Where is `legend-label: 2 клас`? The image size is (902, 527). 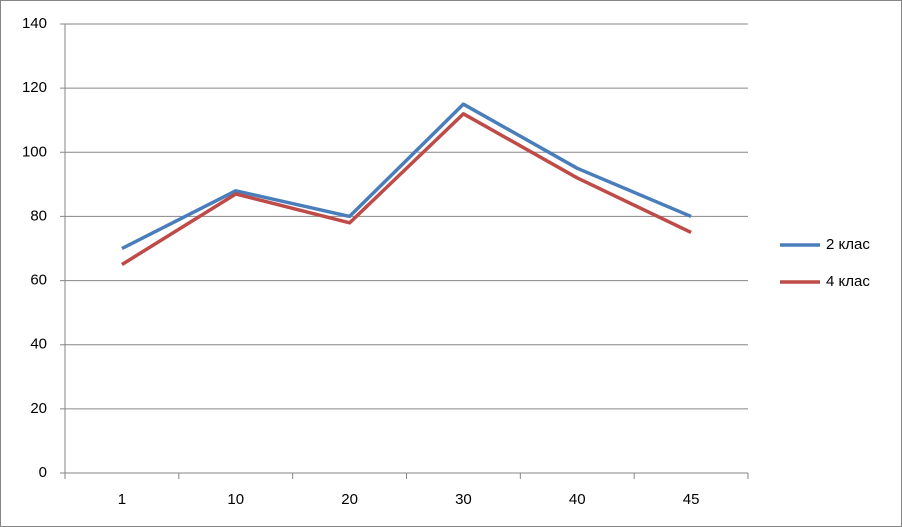
legend-label: 2 клас is located at coordinates (848, 244).